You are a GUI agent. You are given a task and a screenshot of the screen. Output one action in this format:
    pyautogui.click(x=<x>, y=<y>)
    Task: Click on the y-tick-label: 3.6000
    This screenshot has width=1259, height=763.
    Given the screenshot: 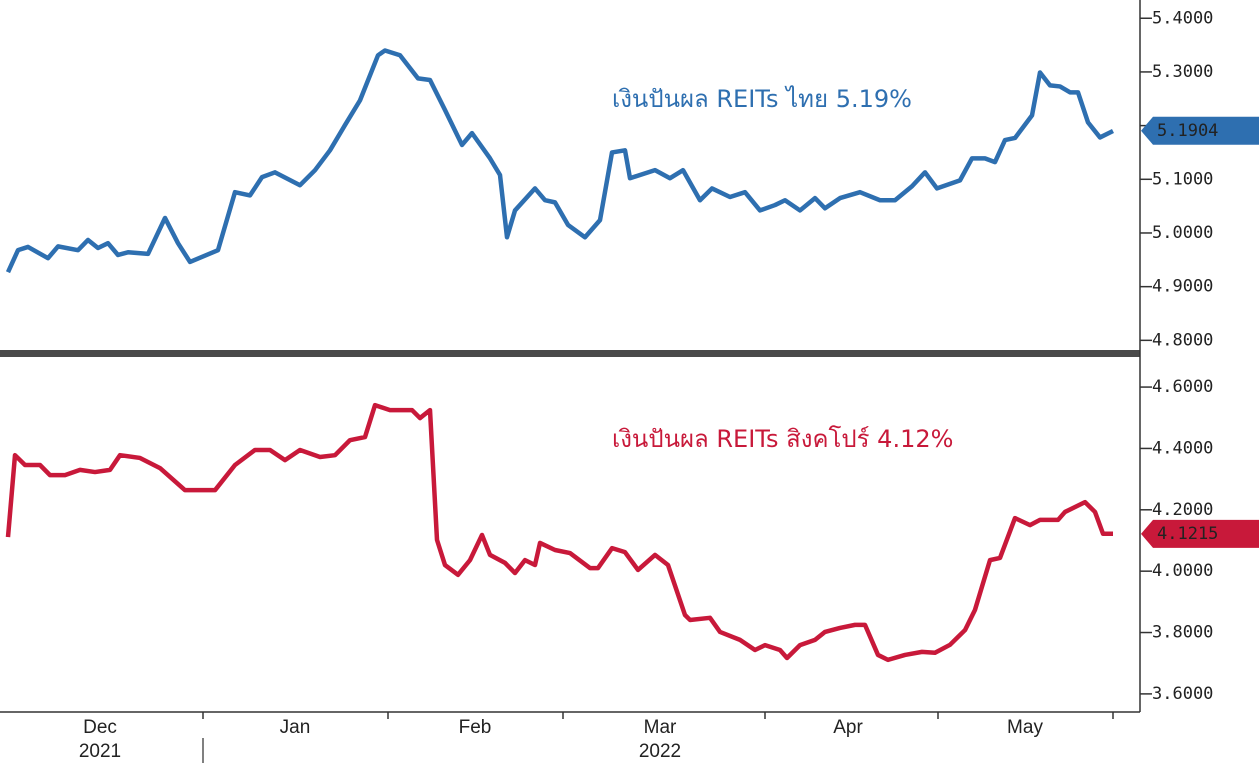 What is the action you would take?
    pyautogui.click(x=1182, y=694)
    